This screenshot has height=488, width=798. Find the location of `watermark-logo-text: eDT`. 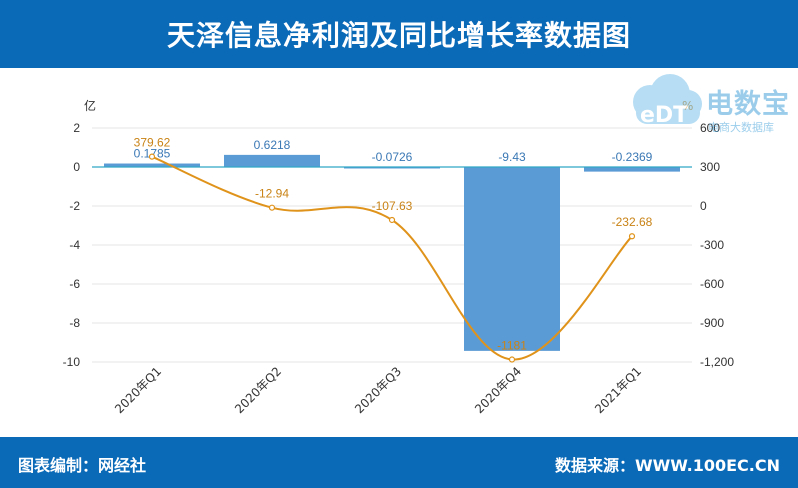

watermark-logo-text: eDT is located at coordinates (664, 115).